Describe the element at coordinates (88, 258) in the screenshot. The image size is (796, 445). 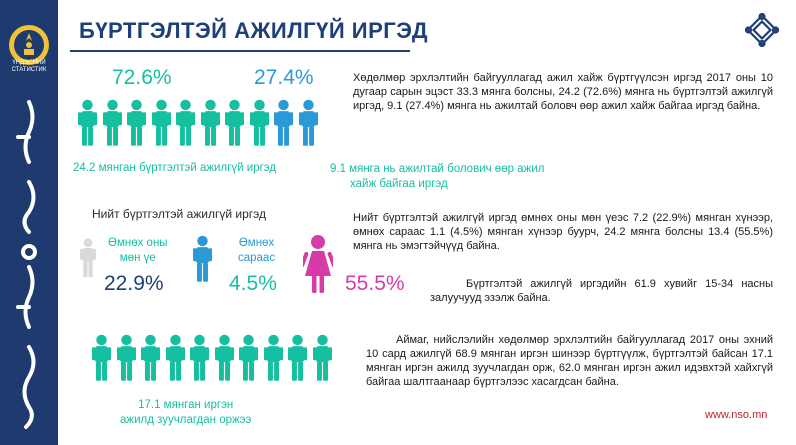
I see `person-icon-grey` at that location.